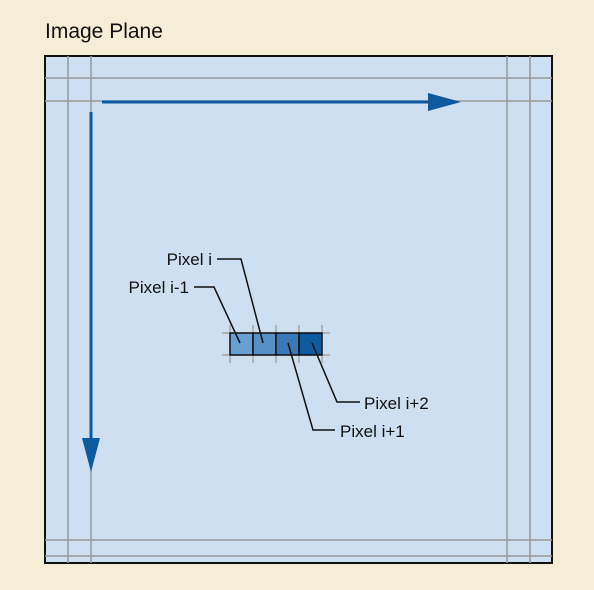 The width and height of the screenshot is (594, 590). Describe the element at coordinates (264, 344) in the screenshot. I see `pixel-i` at that location.